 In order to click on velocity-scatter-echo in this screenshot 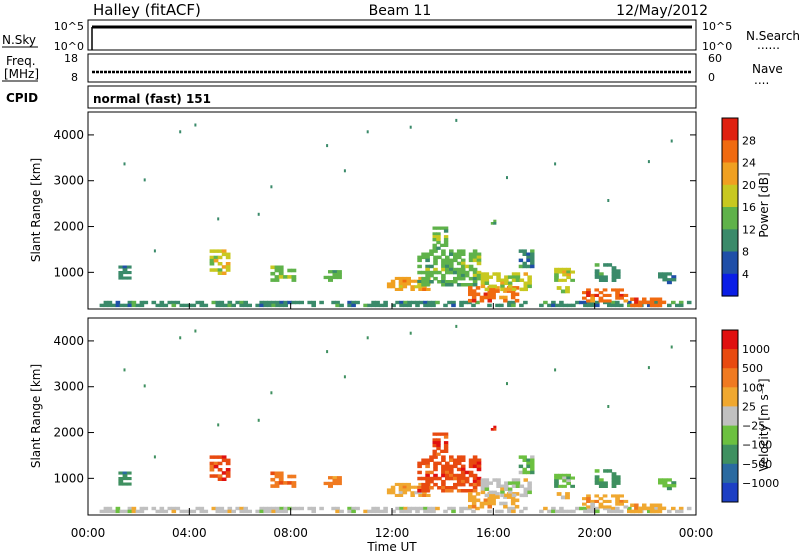, I will do `click(124, 370)`.